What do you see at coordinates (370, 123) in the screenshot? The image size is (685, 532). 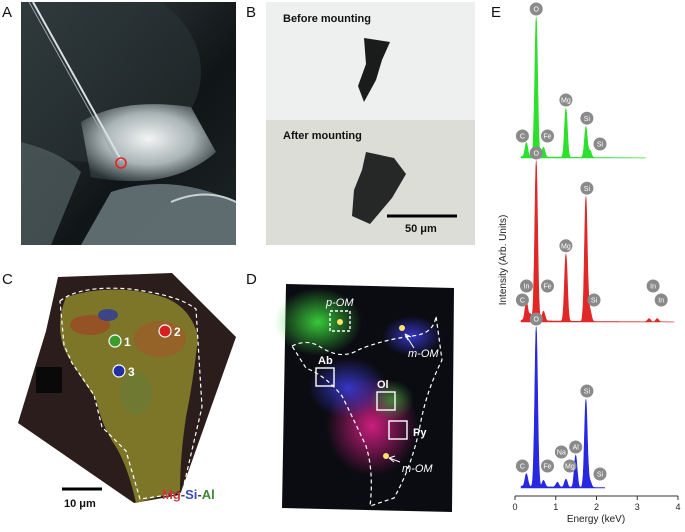 I see `panel-b-photos: Before mounting After mounting 50 μm` at bounding box center [370, 123].